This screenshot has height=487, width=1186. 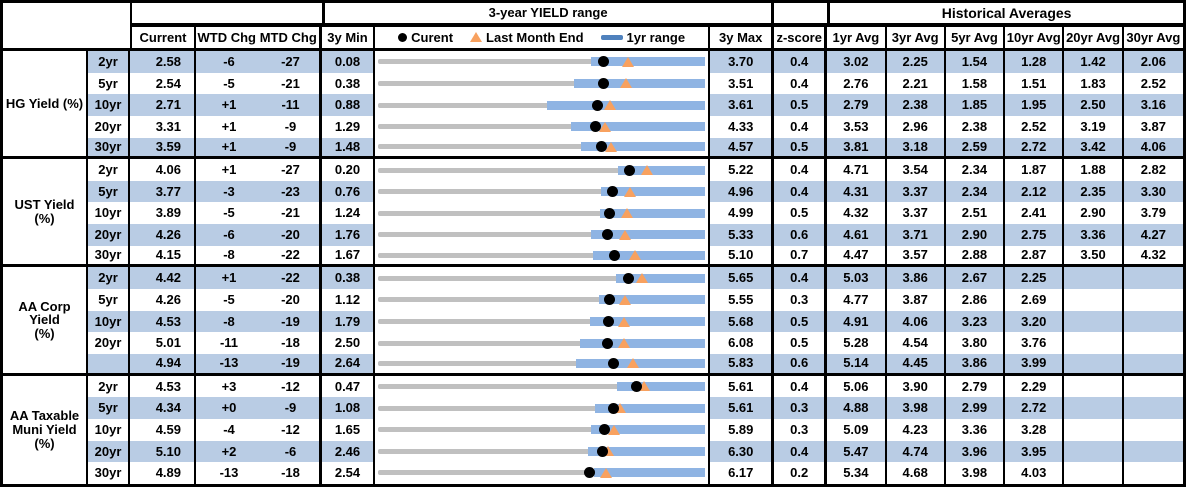 What do you see at coordinates (348, 38) in the screenshot?
I see `col-header-3y-min: 3y Min` at bounding box center [348, 38].